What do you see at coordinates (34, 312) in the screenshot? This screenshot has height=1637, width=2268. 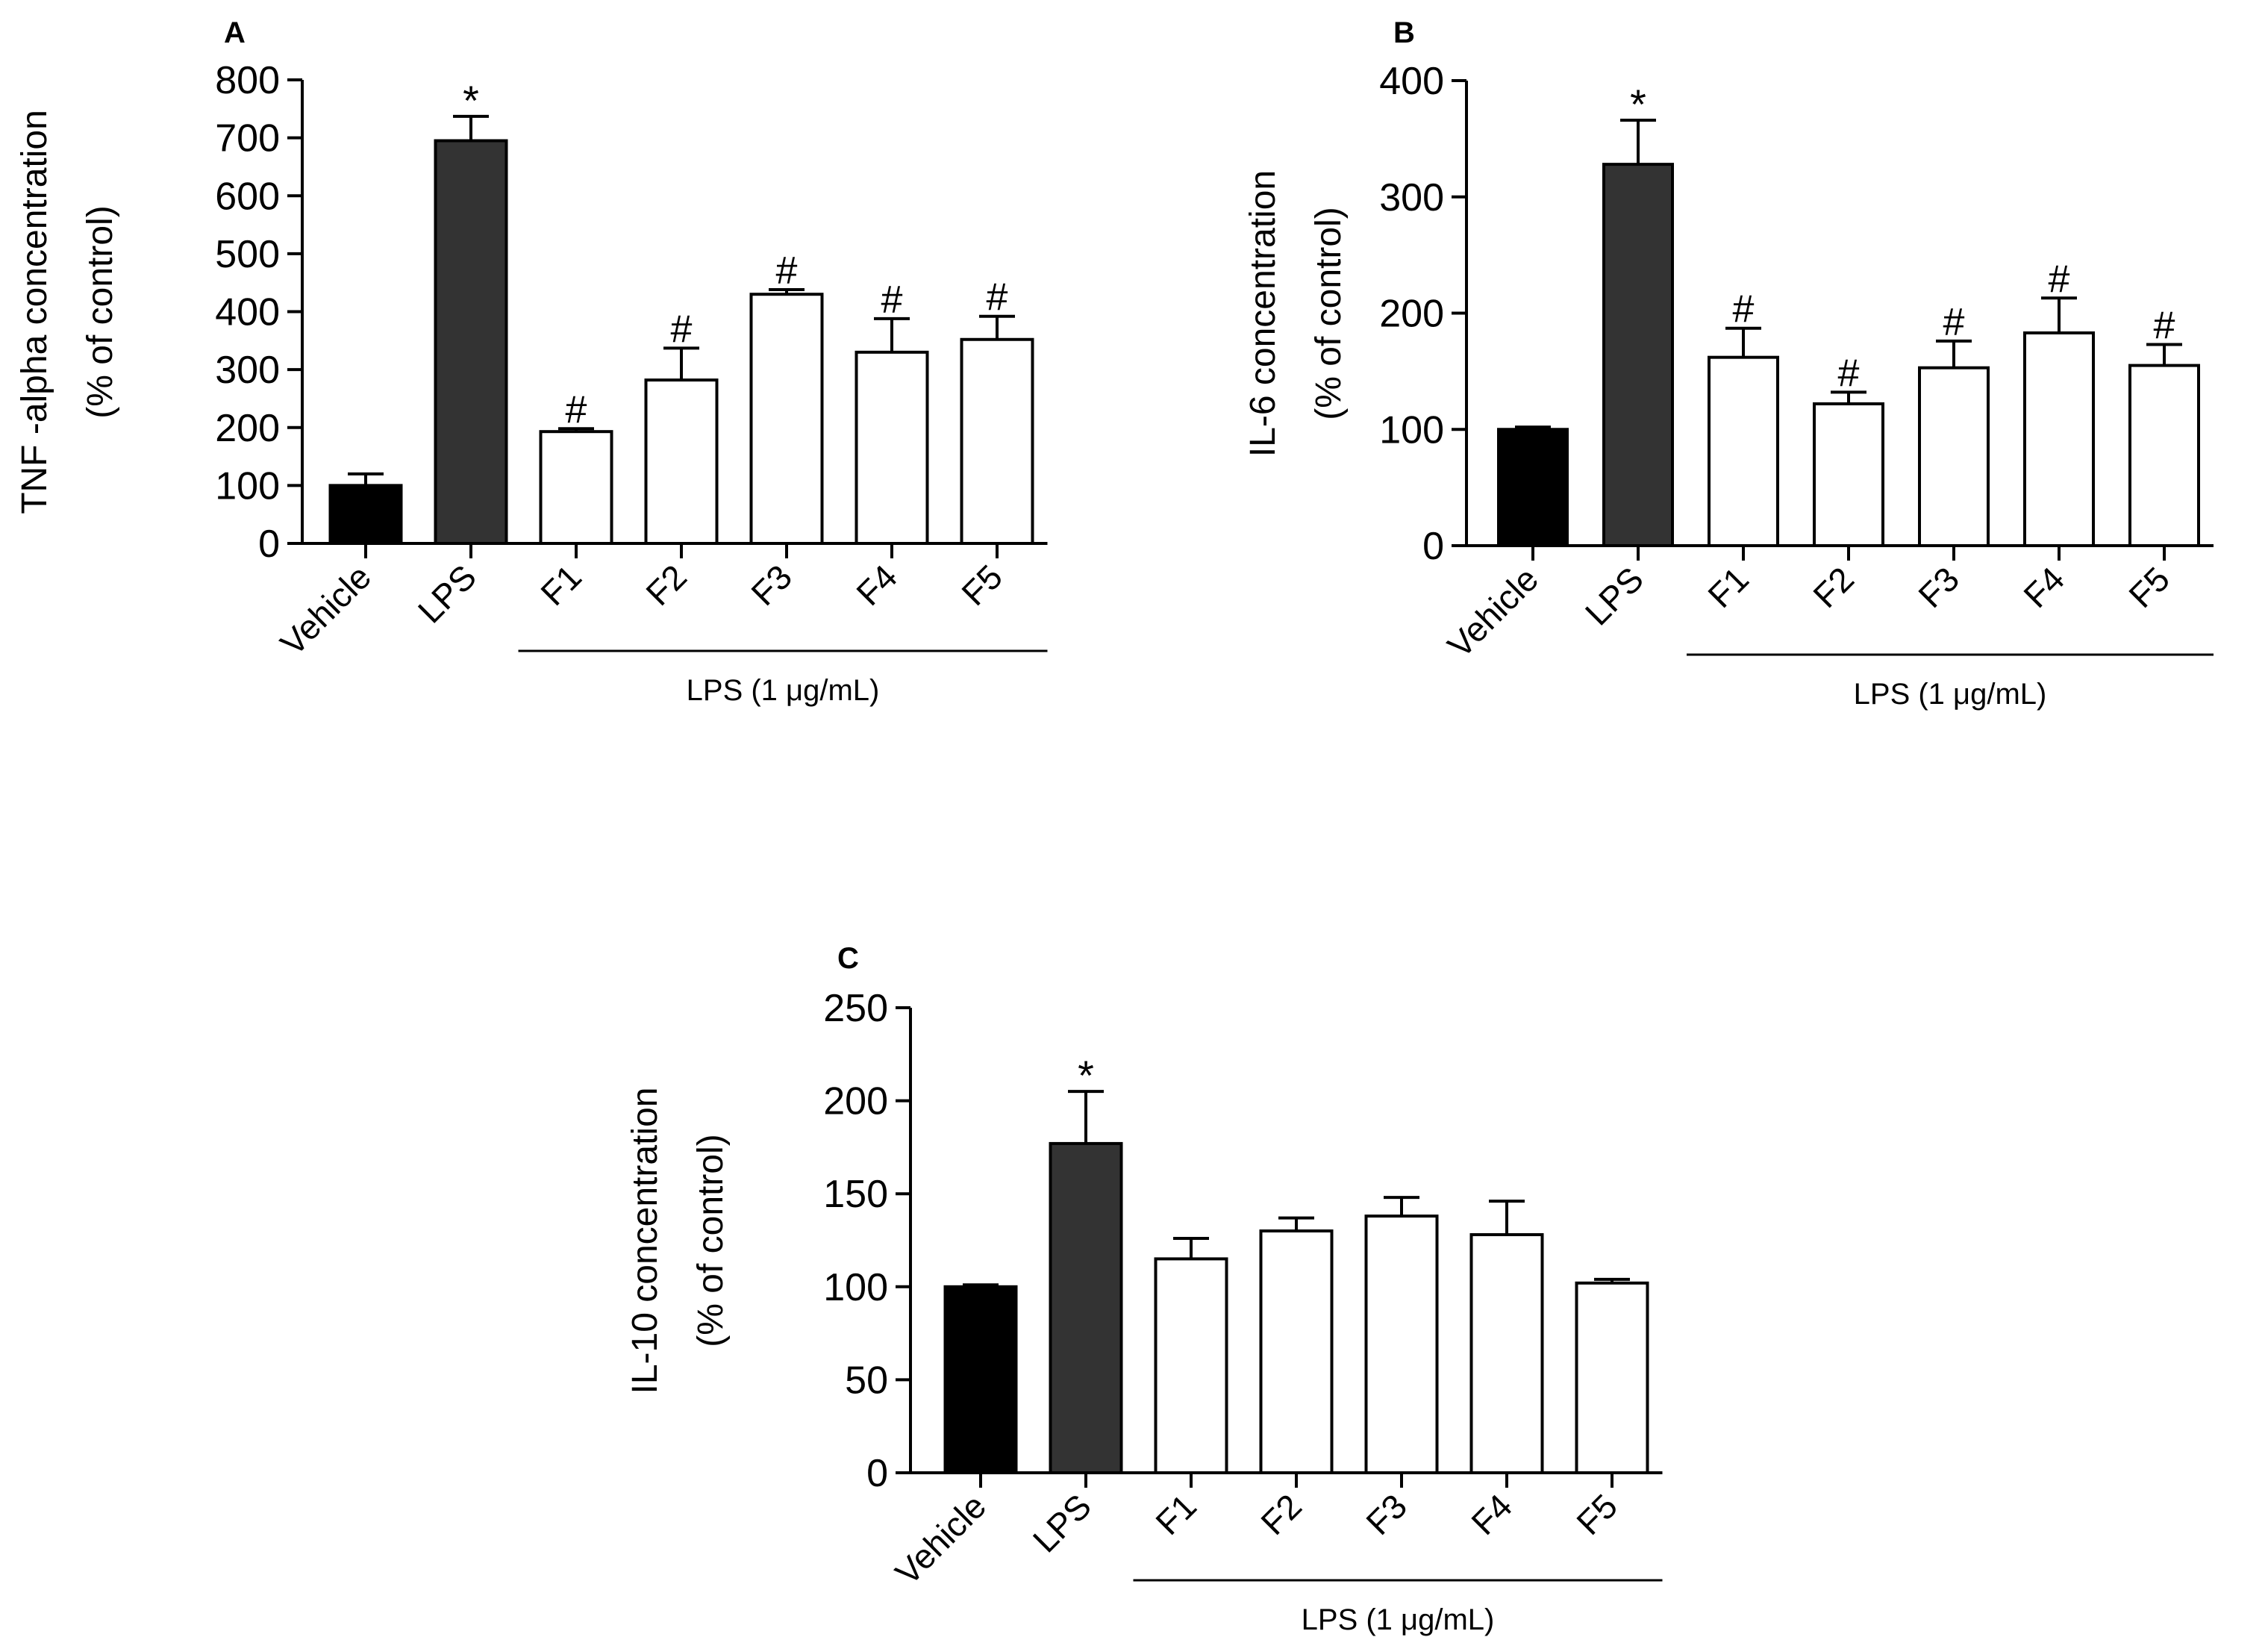 I see `y-axis-title: TNF -alpha concentration` at bounding box center [34, 312].